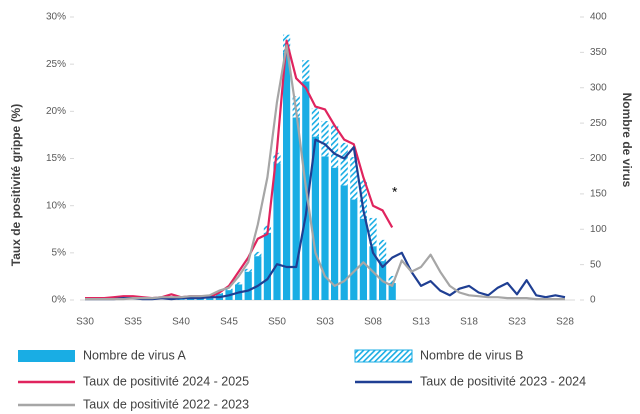  Describe the element at coordinates (59, 252) in the screenshot. I see `y-tick-label: 5%` at that location.